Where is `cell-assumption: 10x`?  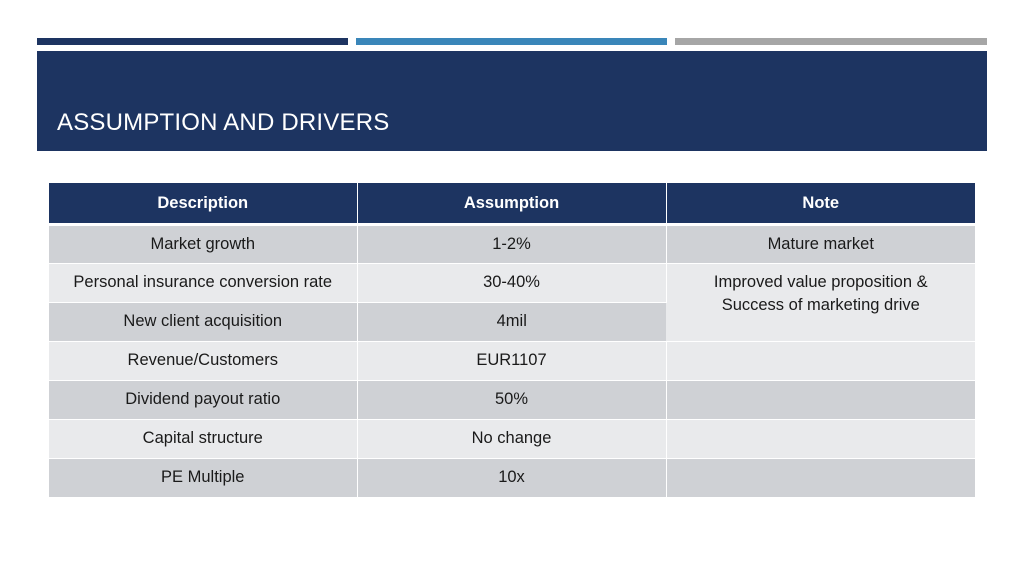
cell-assumption: 10x is located at coordinates (512, 478).